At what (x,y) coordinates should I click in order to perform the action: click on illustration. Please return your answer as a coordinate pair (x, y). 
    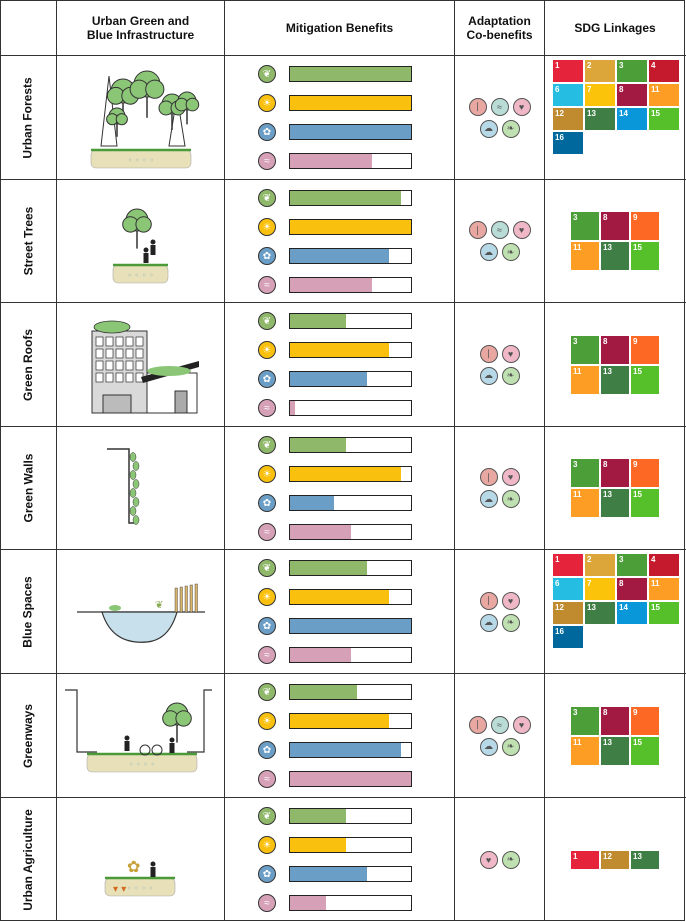
    Looking at the image, I should click on (123, 486).